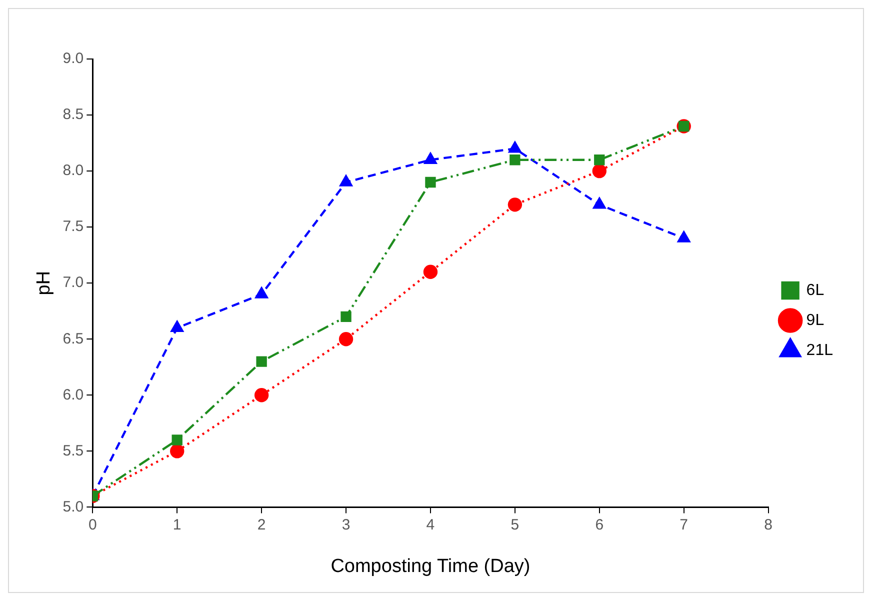 The width and height of the screenshot is (872, 601). What do you see at coordinates (44, 283) in the screenshot?
I see `y-axis-title: pH` at bounding box center [44, 283].